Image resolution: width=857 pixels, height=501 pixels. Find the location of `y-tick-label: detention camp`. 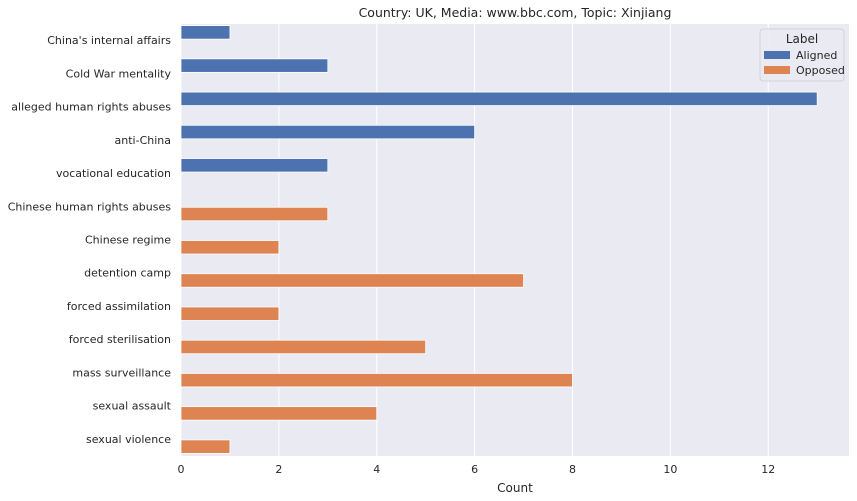

y-tick-label: detention camp is located at coordinates (127, 273).